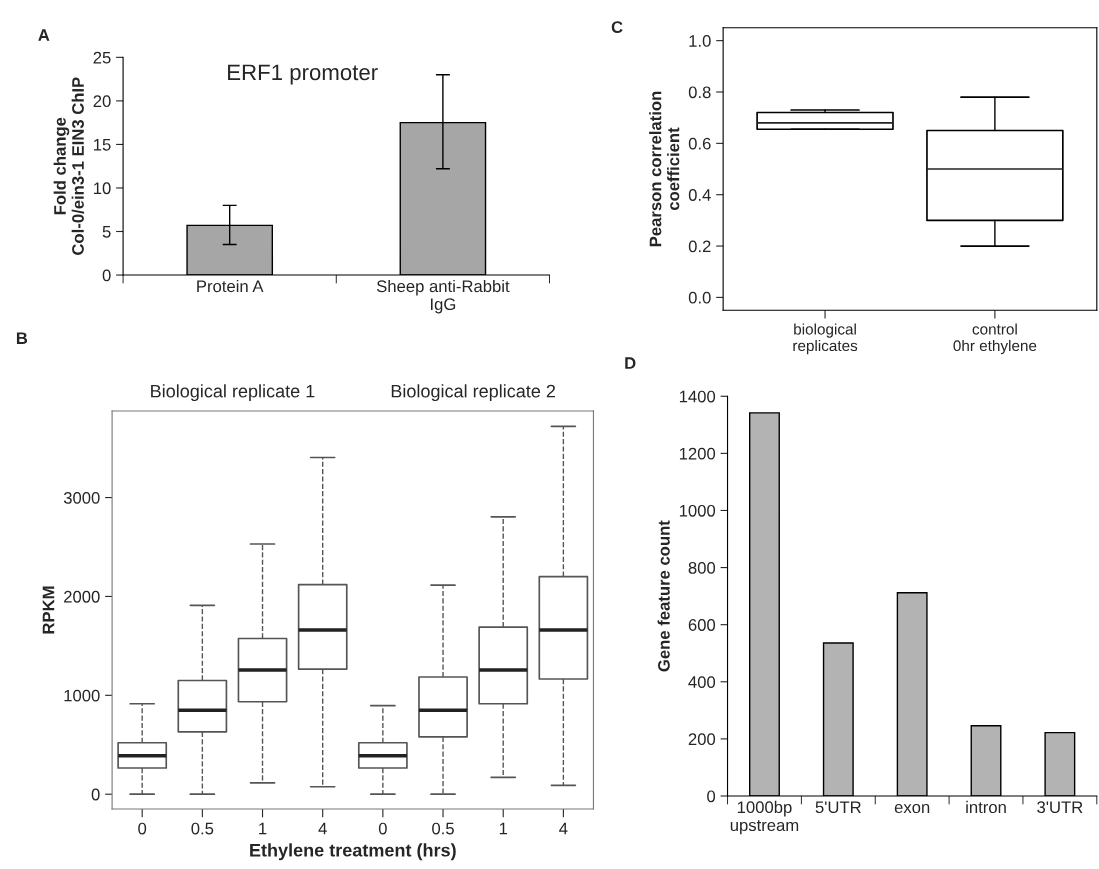 The height and width of the screenshot is (869, 1099). Describe the element at coordinates (44, 35) in the screenshot. I see `text: A` at that location.